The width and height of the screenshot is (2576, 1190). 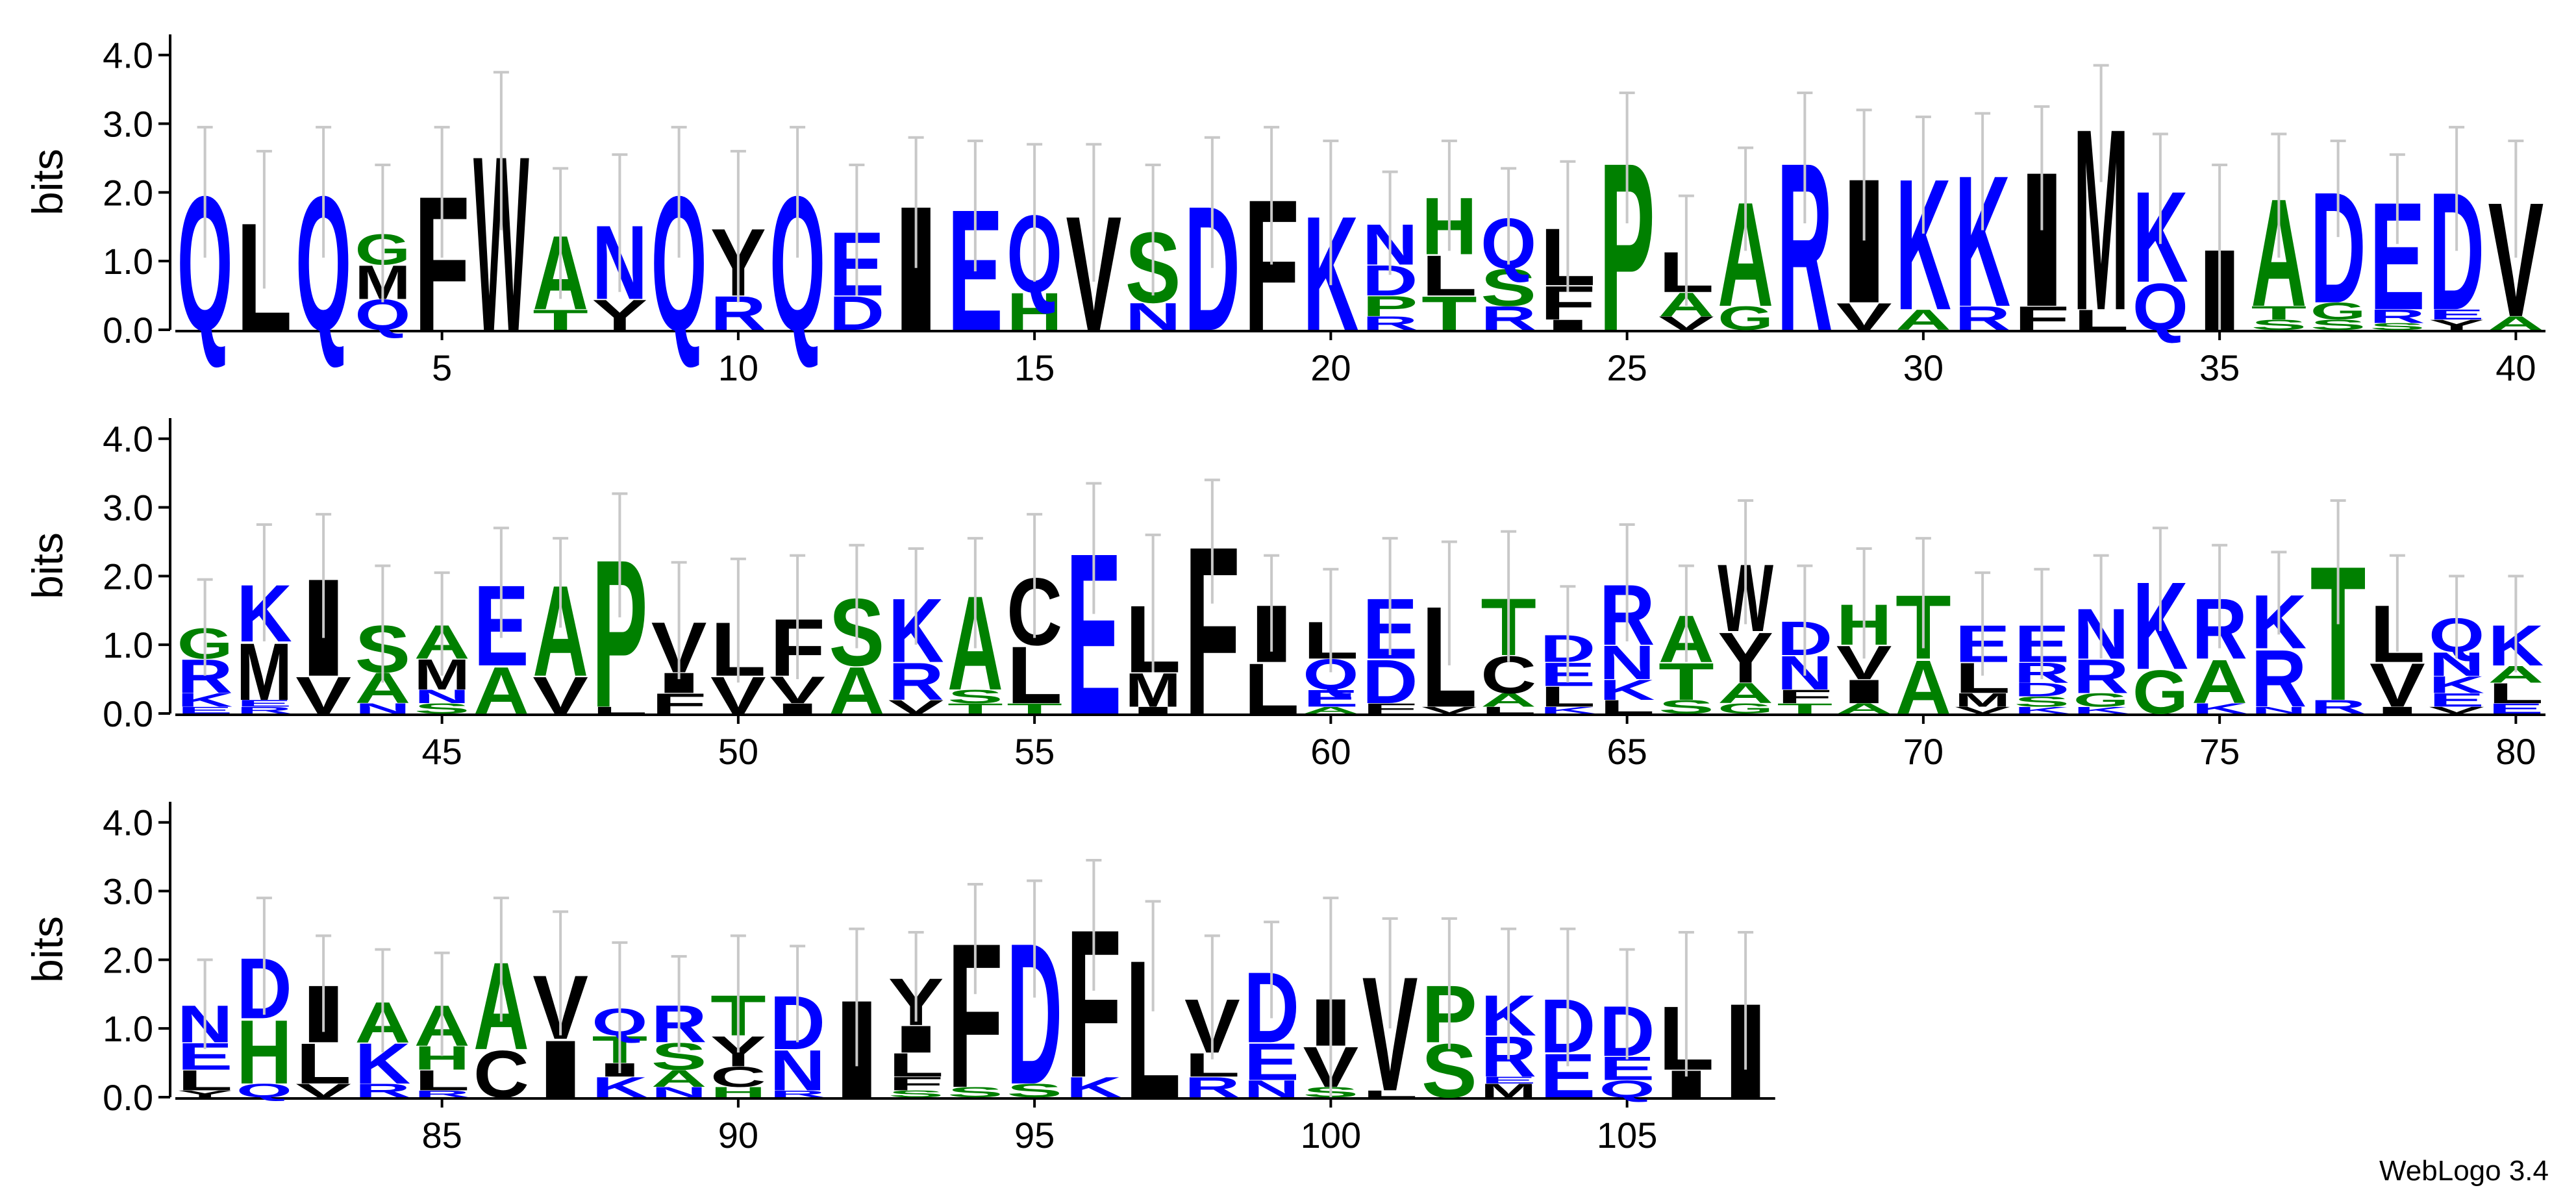 What do you see at coordinates (128, 645) in the screenshot?
I see `y-tick-label: 1.0` at bounding box center [128, 645].